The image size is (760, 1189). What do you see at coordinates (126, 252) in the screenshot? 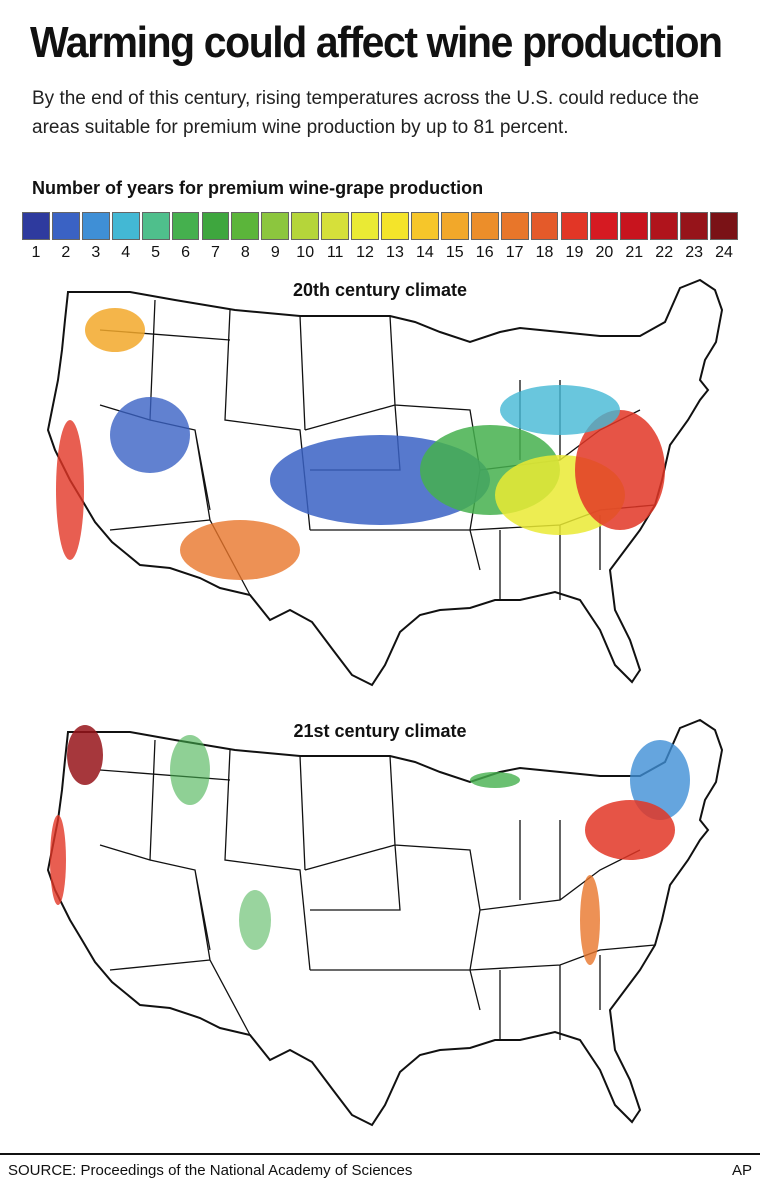
I see `legend-tick-label: 4` at bounding box center [126, 252].